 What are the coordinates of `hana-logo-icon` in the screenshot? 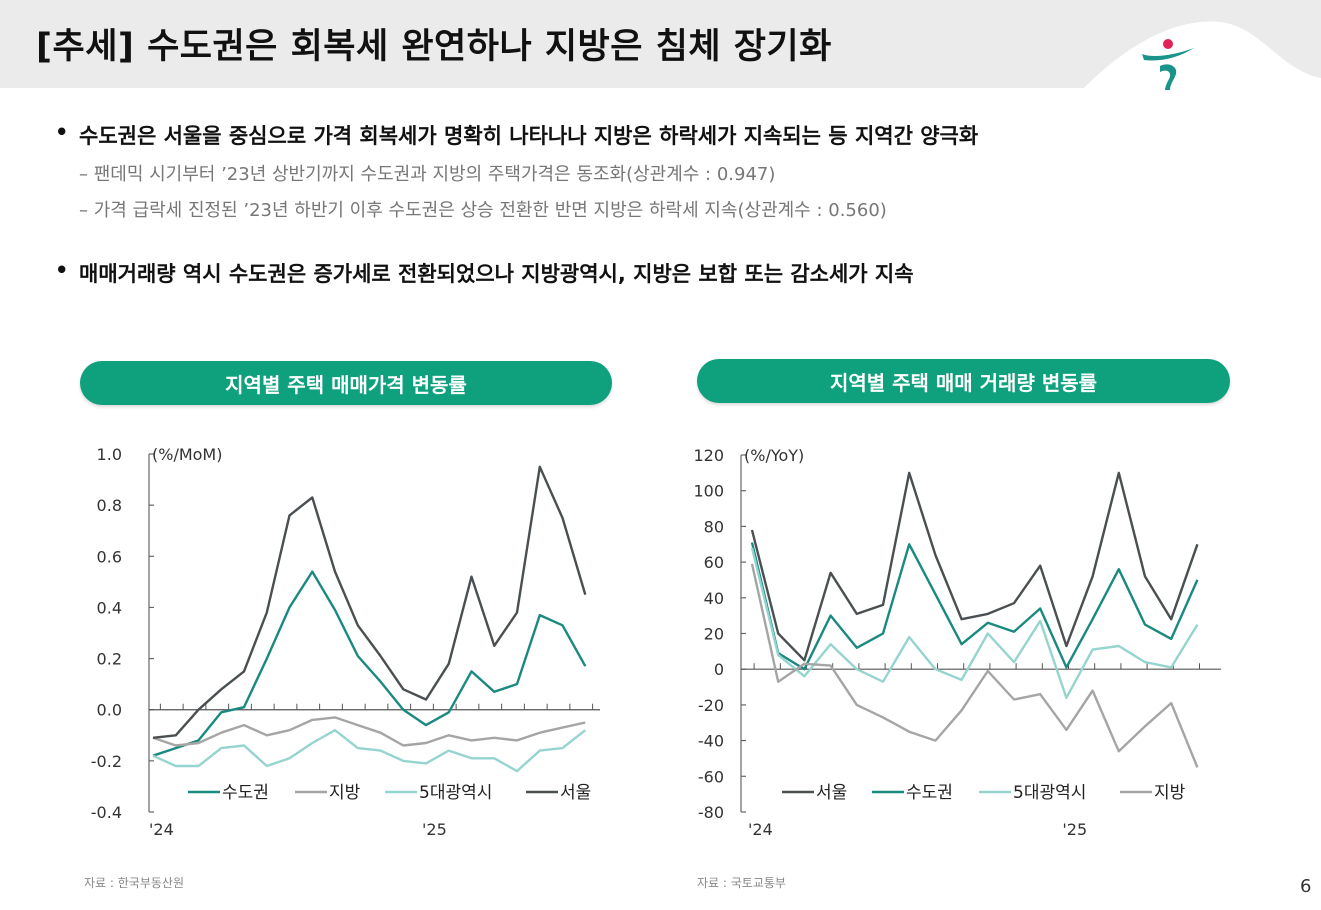 It's located at (1168, 64).